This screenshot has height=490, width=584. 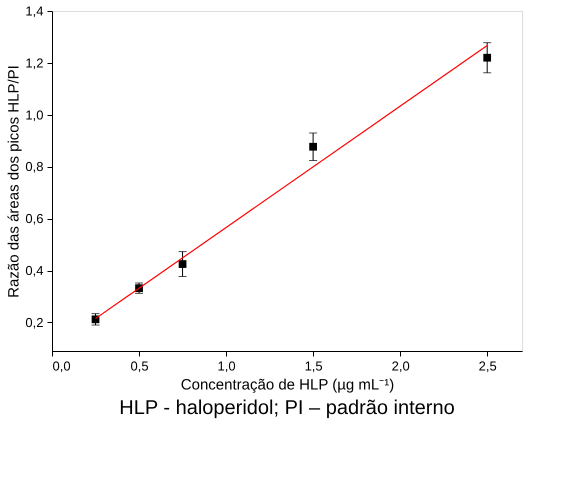 What do you see at coordinates (34, 322) in the screenshot?
I see `y-tick-label: 0,2` at bounding box center [34, 322].